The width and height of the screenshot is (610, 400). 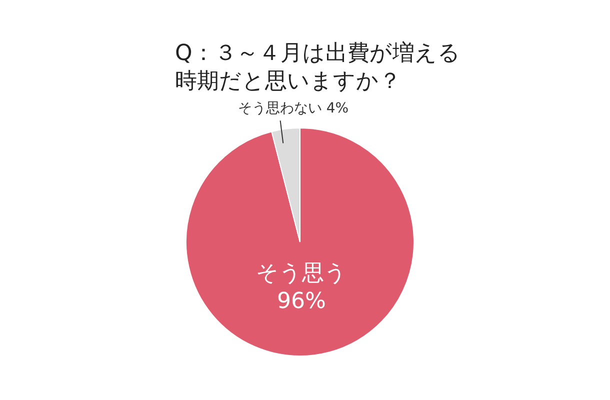 I want to click on slice-label: そう思わない 4%, so click(x=293, y=108).